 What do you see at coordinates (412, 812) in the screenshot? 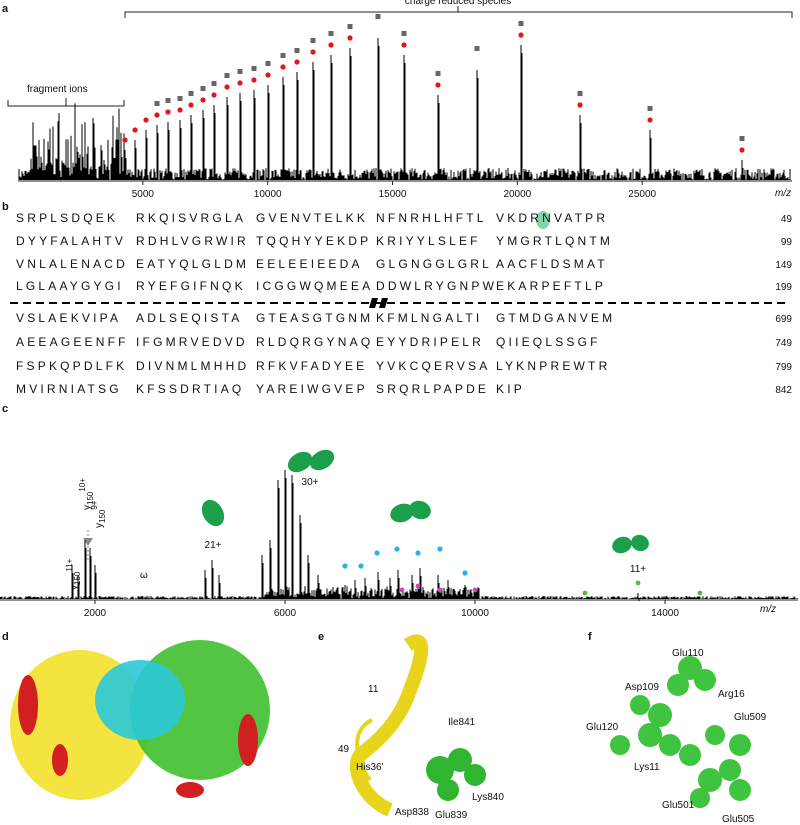
I see `residue-label: Asp838` at bounding box center [412, 812].